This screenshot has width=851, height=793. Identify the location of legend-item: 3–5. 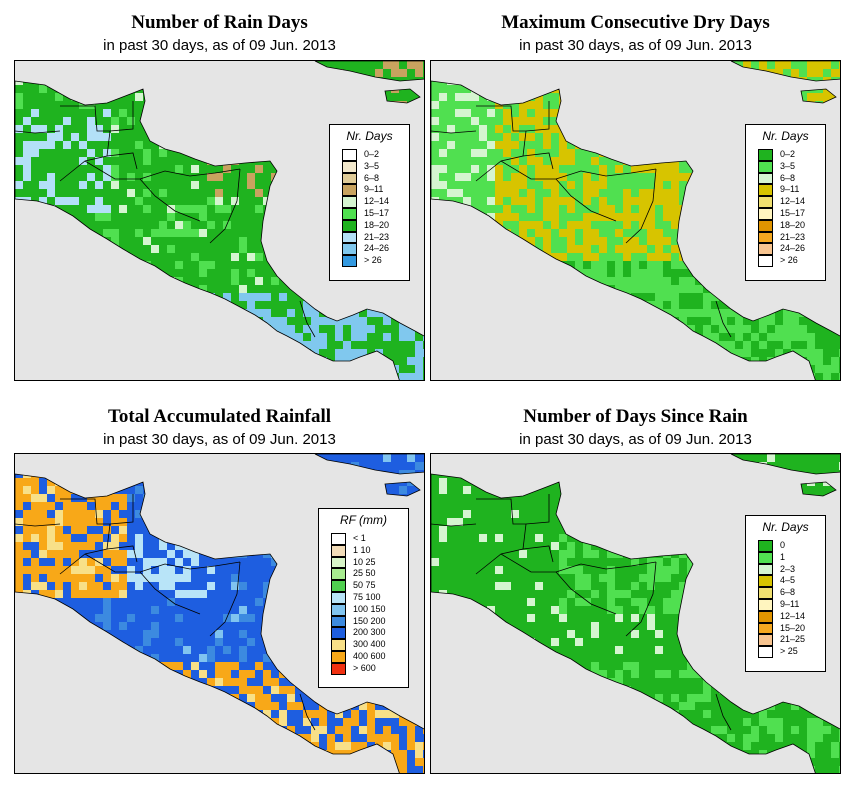
(375, 166).